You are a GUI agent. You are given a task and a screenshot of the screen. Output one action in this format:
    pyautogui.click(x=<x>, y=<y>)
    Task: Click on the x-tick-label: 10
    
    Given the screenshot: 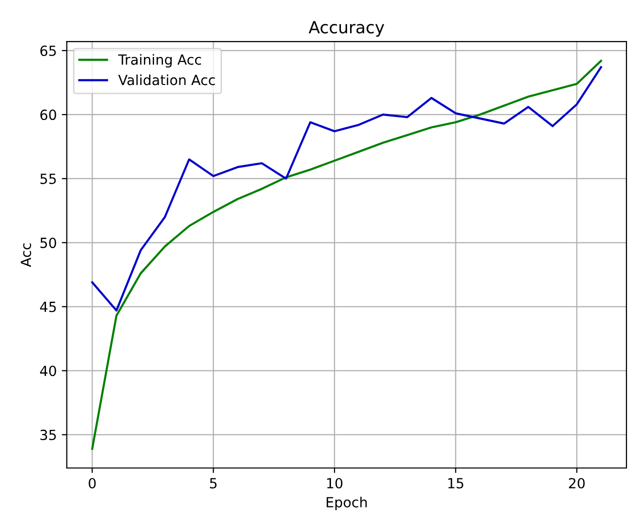 What is the action you would take?
    pyautogui.click(x=334, y=483)
    